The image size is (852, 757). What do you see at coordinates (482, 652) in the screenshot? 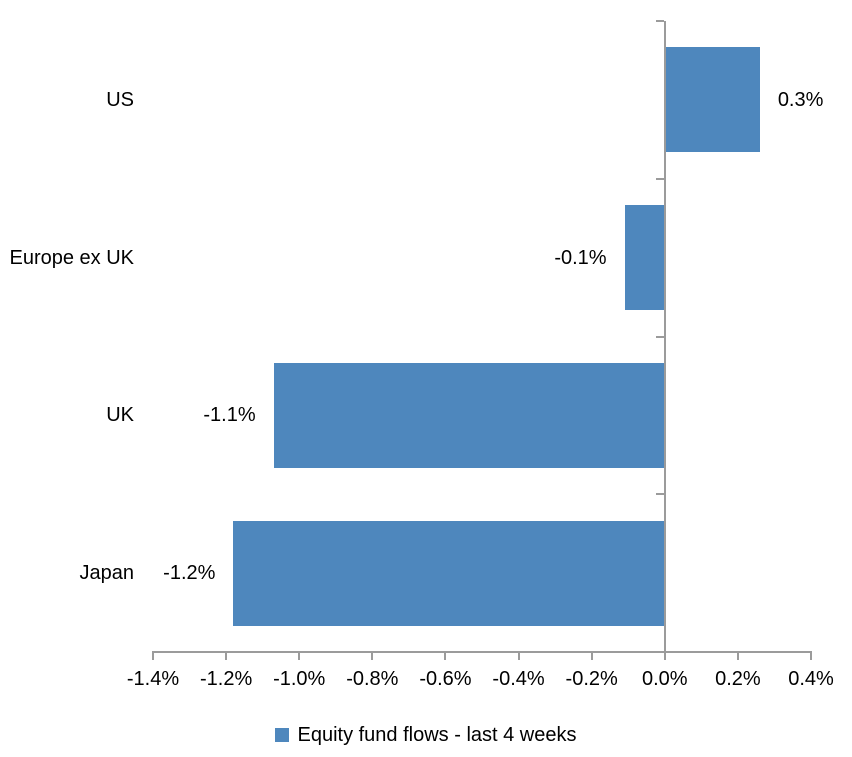
I see `x-axis-line` at bounding box center [482, 652].